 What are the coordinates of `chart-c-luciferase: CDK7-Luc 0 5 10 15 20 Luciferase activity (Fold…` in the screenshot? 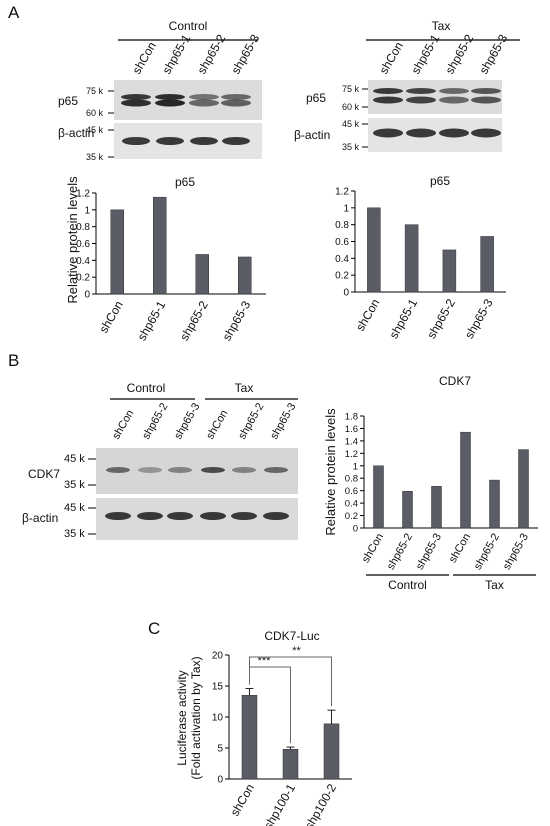 It's located at (263, 727).